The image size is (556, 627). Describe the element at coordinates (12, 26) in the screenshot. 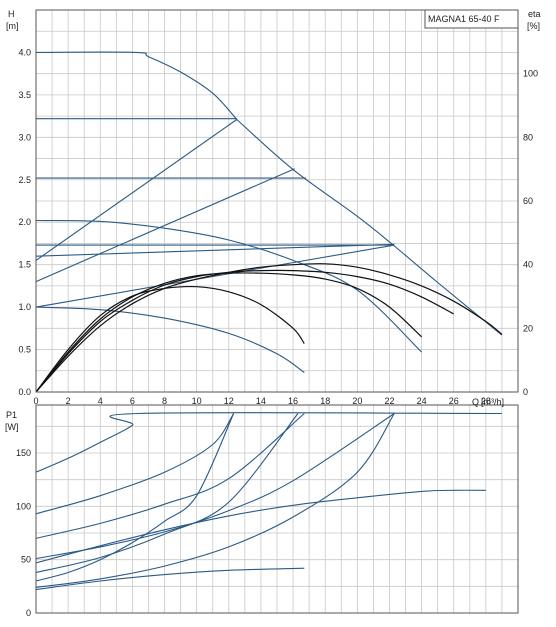

I see `head-axis-unit: [m]` at that location.